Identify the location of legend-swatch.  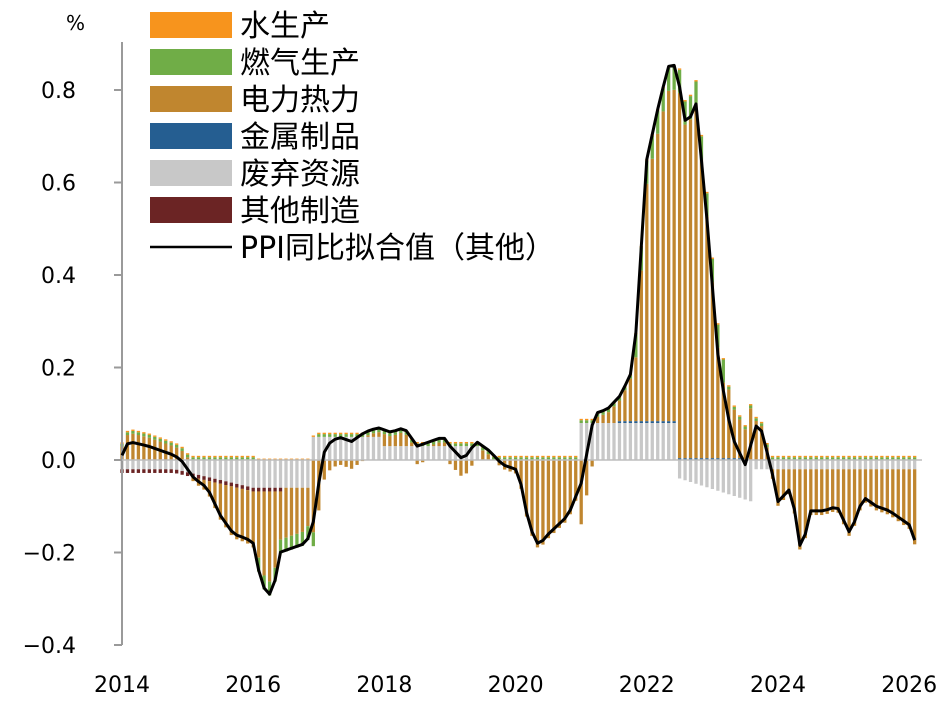
(191, 173).